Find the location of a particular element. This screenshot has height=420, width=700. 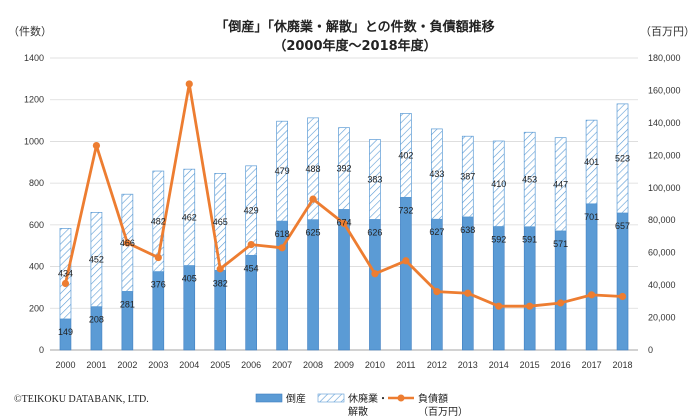

left-tick-label: 1200 is located at coordinates (34, 100).